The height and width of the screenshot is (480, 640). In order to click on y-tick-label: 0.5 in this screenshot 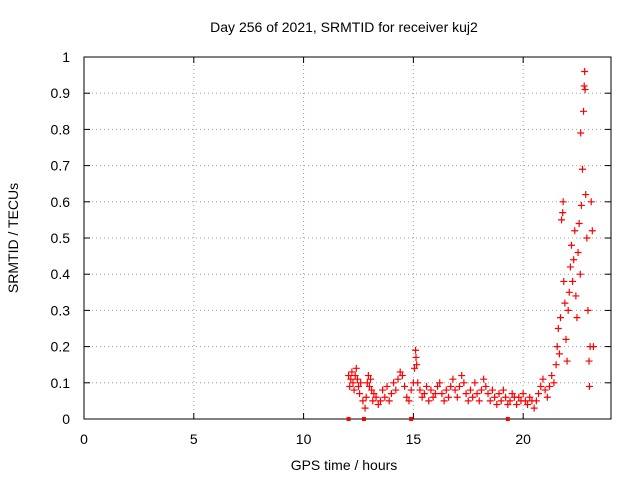, I will do `click(61, 238)`.